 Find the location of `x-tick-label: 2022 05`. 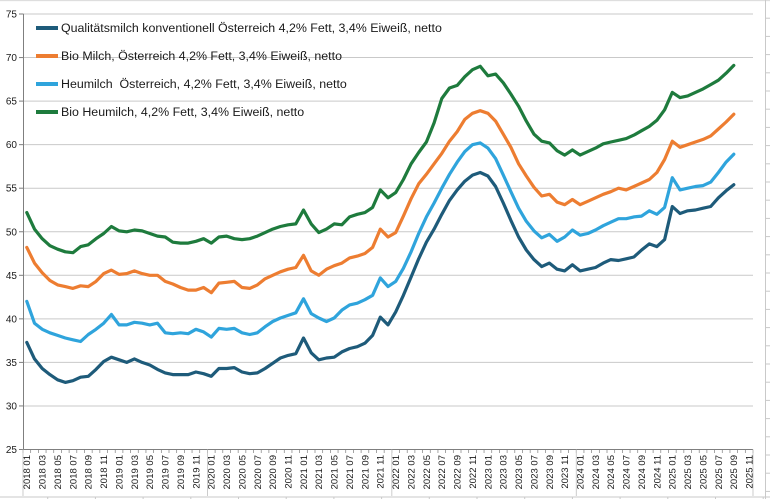

x-tick-label: 2022 05 is located at coordinates (427, 472).